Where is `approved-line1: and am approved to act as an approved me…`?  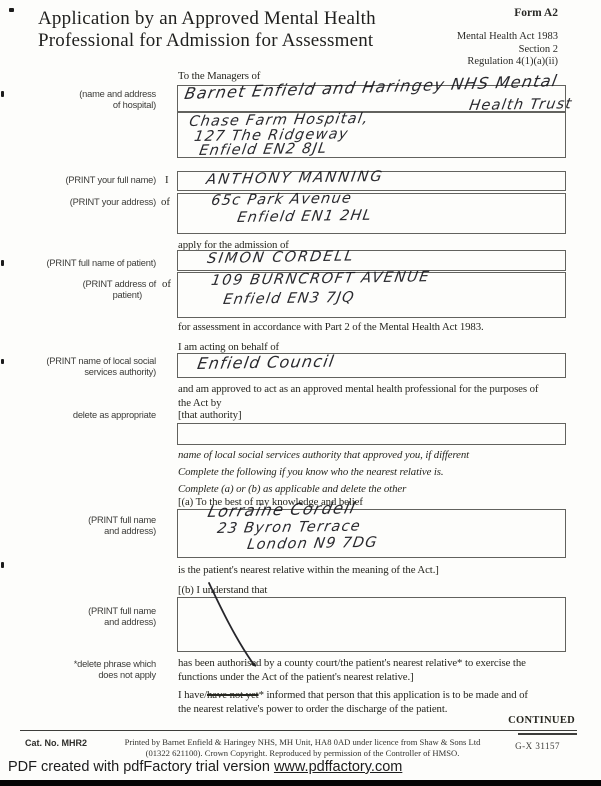 approved-line1: and am approved to act as an approved me… is located at coordinates (358, 389).